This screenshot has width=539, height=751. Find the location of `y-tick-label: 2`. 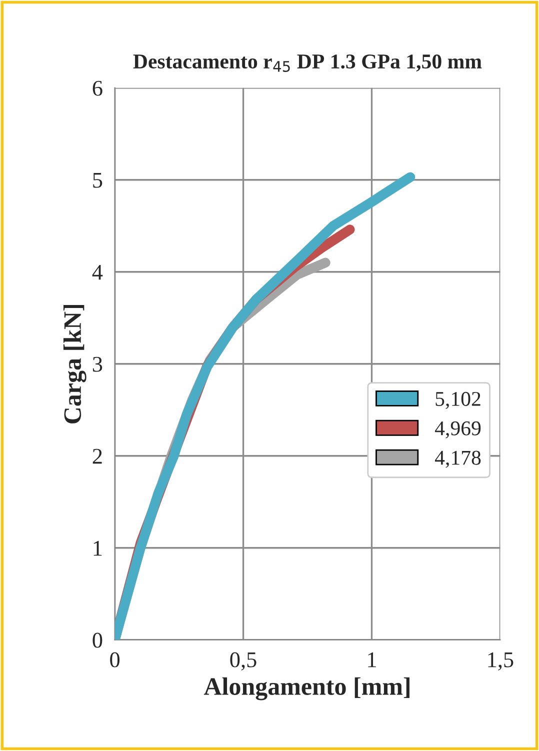

y-tick-label: 2 is located at coordinates (97, 456).